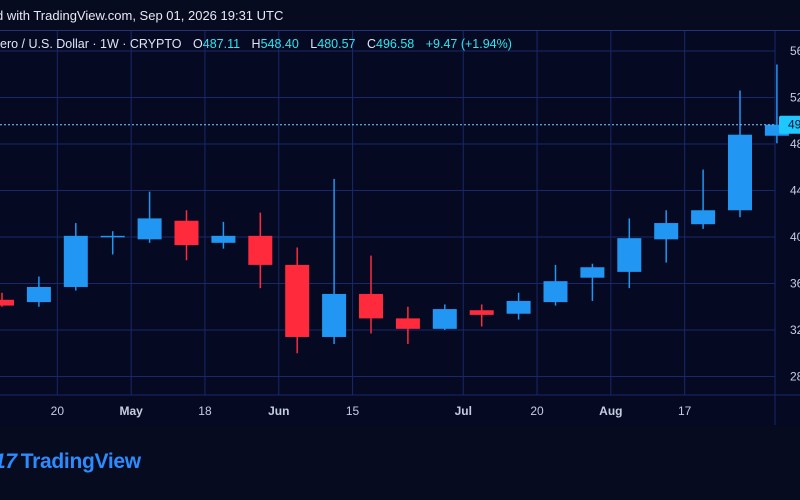 This screenshot has width=800, height=500. I want to click on low-label: L, so click(314, 44).